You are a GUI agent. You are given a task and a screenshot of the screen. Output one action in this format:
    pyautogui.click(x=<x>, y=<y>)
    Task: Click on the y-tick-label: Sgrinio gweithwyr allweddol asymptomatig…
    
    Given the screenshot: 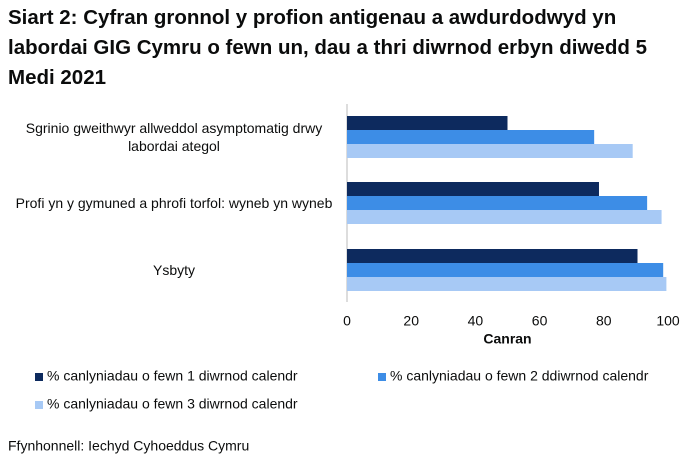 What is the action you would take?
    pyautogui.click(x=174, y=137)
    